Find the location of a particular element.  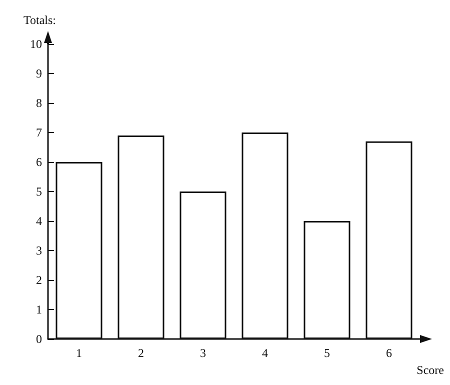

x-tick-label: 3 is located at coordinates (203, 353).